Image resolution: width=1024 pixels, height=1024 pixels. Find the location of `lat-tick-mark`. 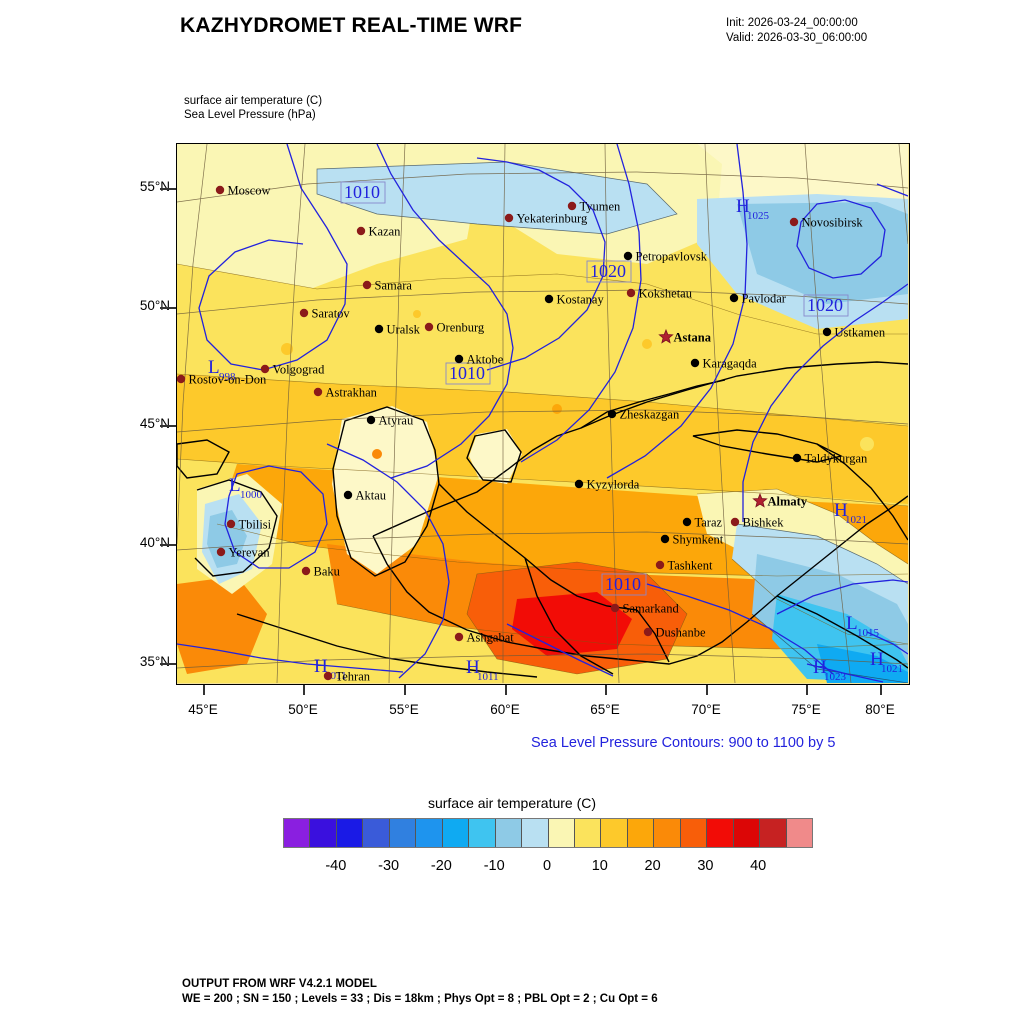

lat-tick-mark is located at coordinates (168, 426).